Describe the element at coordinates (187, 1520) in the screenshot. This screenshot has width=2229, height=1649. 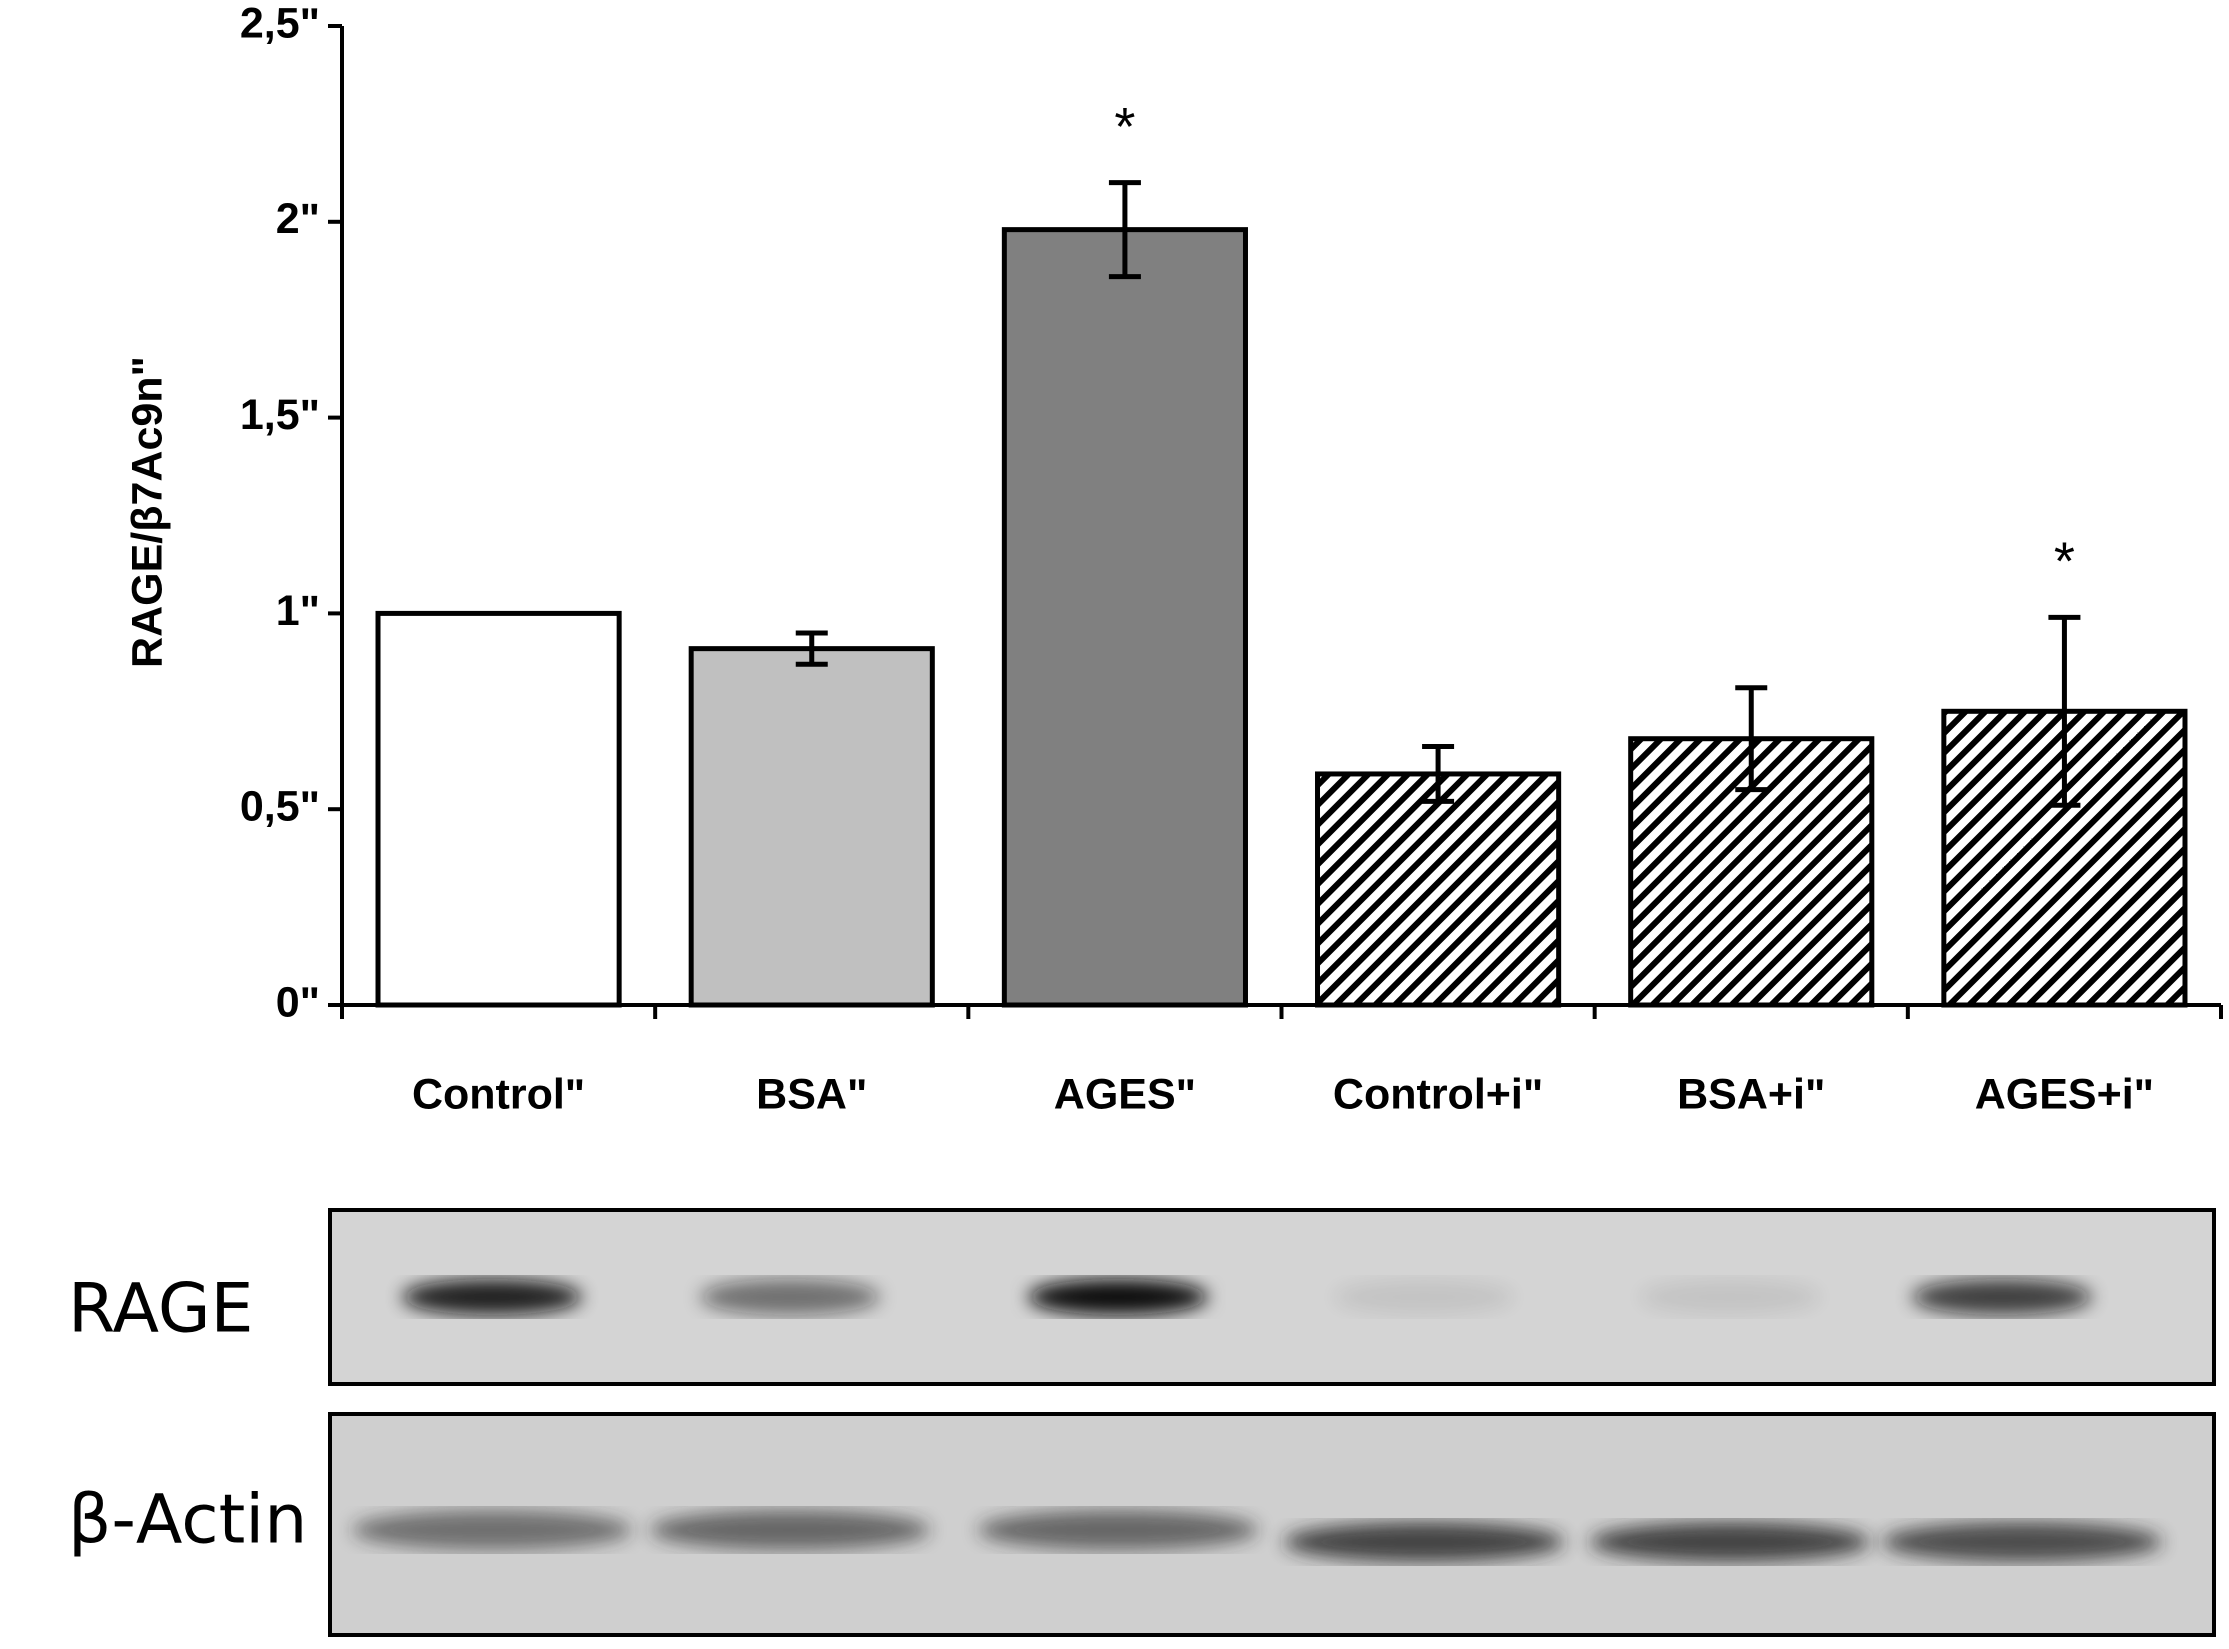
I see `blot-label: β-Actin` at that location.